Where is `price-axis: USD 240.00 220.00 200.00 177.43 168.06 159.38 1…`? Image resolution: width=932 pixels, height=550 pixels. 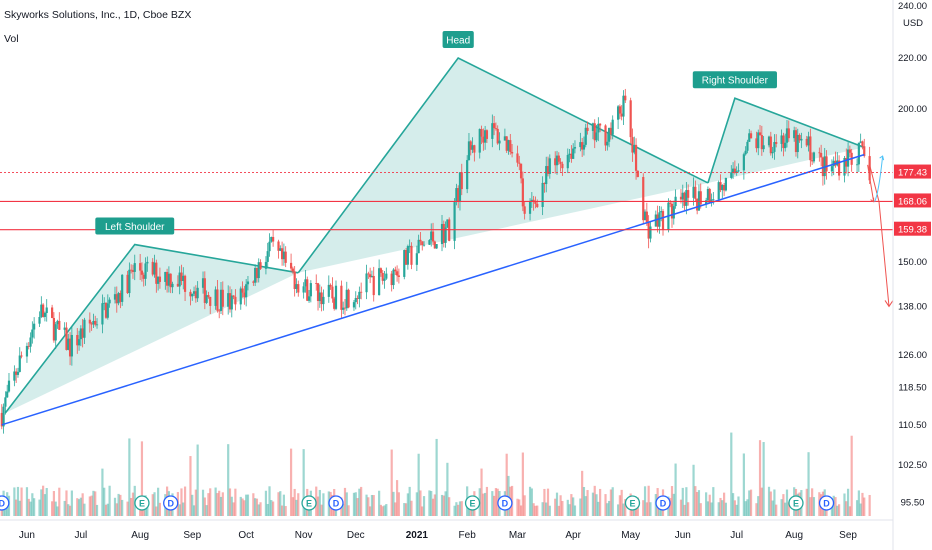
price-axis: USD 240.00 220.00 200.00 177.43 168.06 159.38 1… is located at coordinates (912, 275).